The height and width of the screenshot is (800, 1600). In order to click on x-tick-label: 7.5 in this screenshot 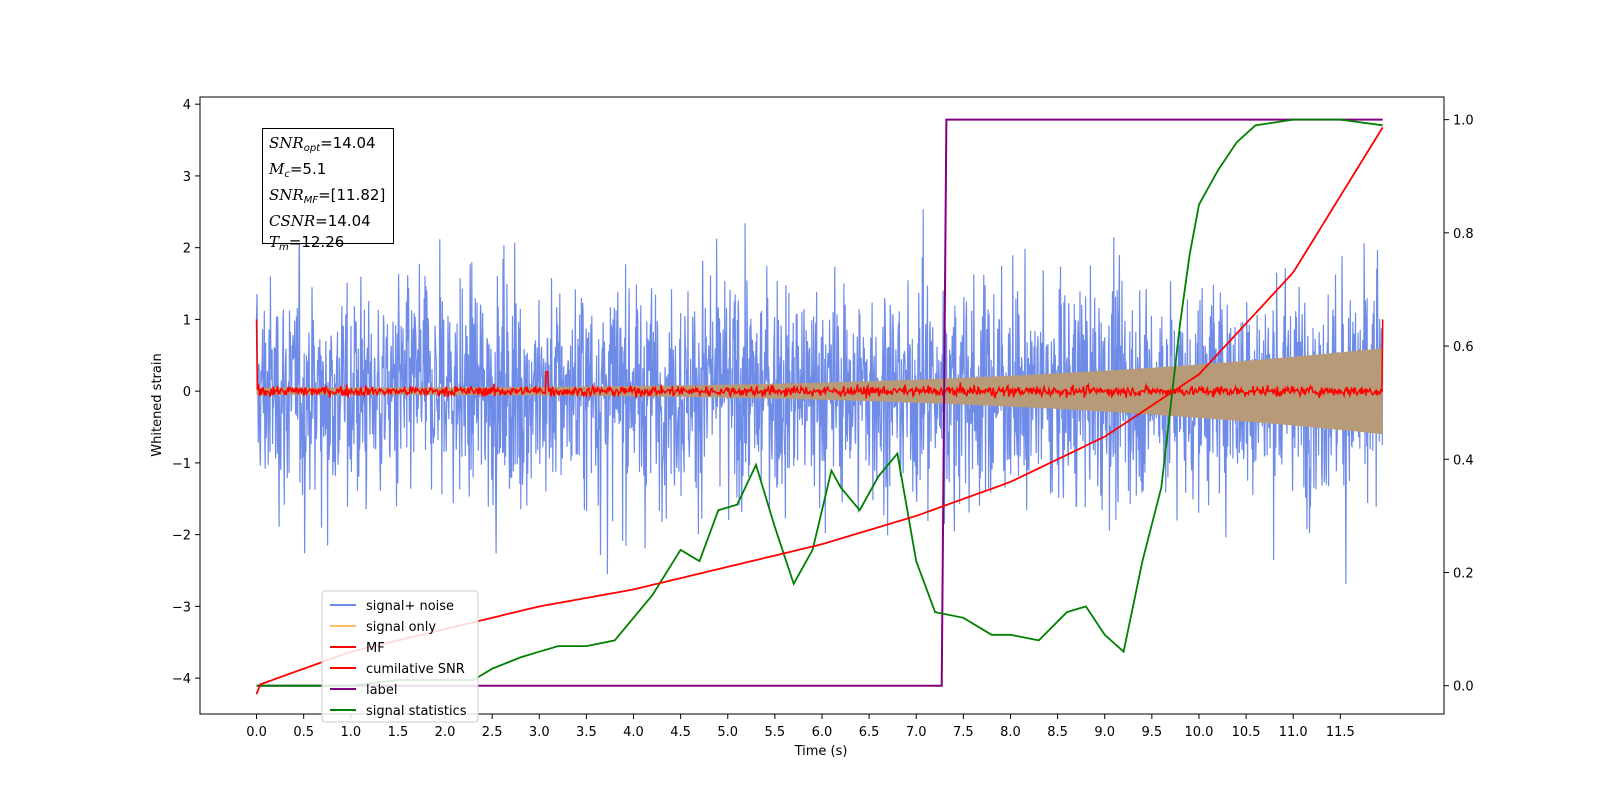, I will do `click(963, 732)`.